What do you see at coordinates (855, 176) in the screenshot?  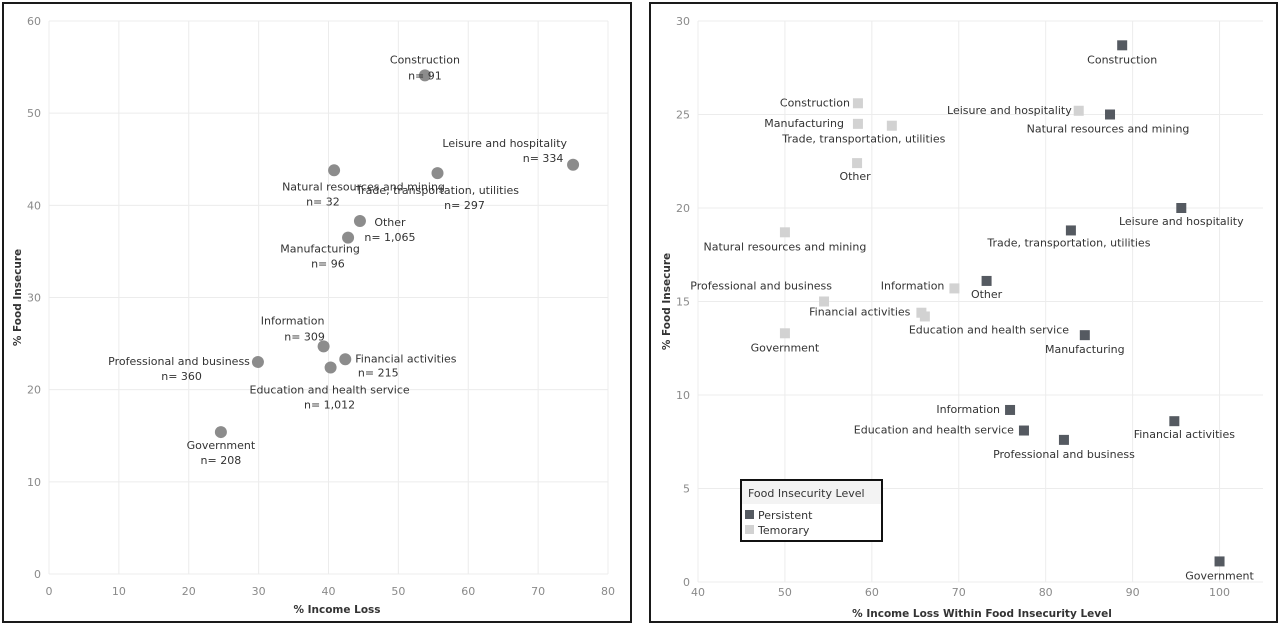 I see `point-label-other-temorary: Other` at bounding box center [855, 176].